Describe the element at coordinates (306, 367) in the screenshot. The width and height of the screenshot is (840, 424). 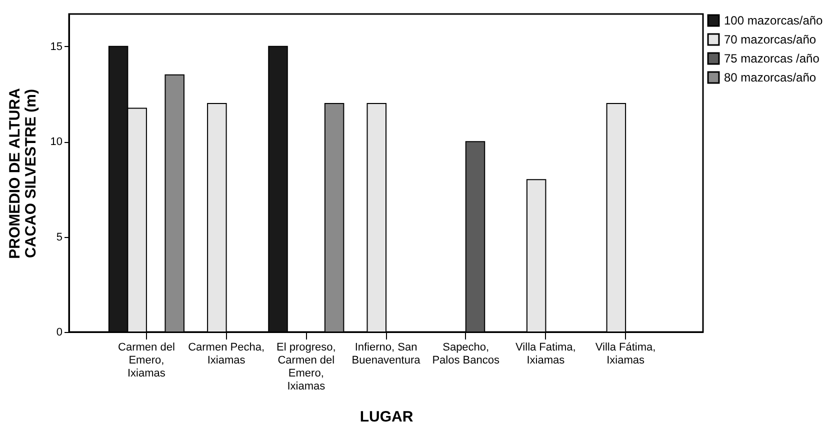
I see `x-tick-label: El progreso, Carmen del Emero, Ixiamas` at that location.